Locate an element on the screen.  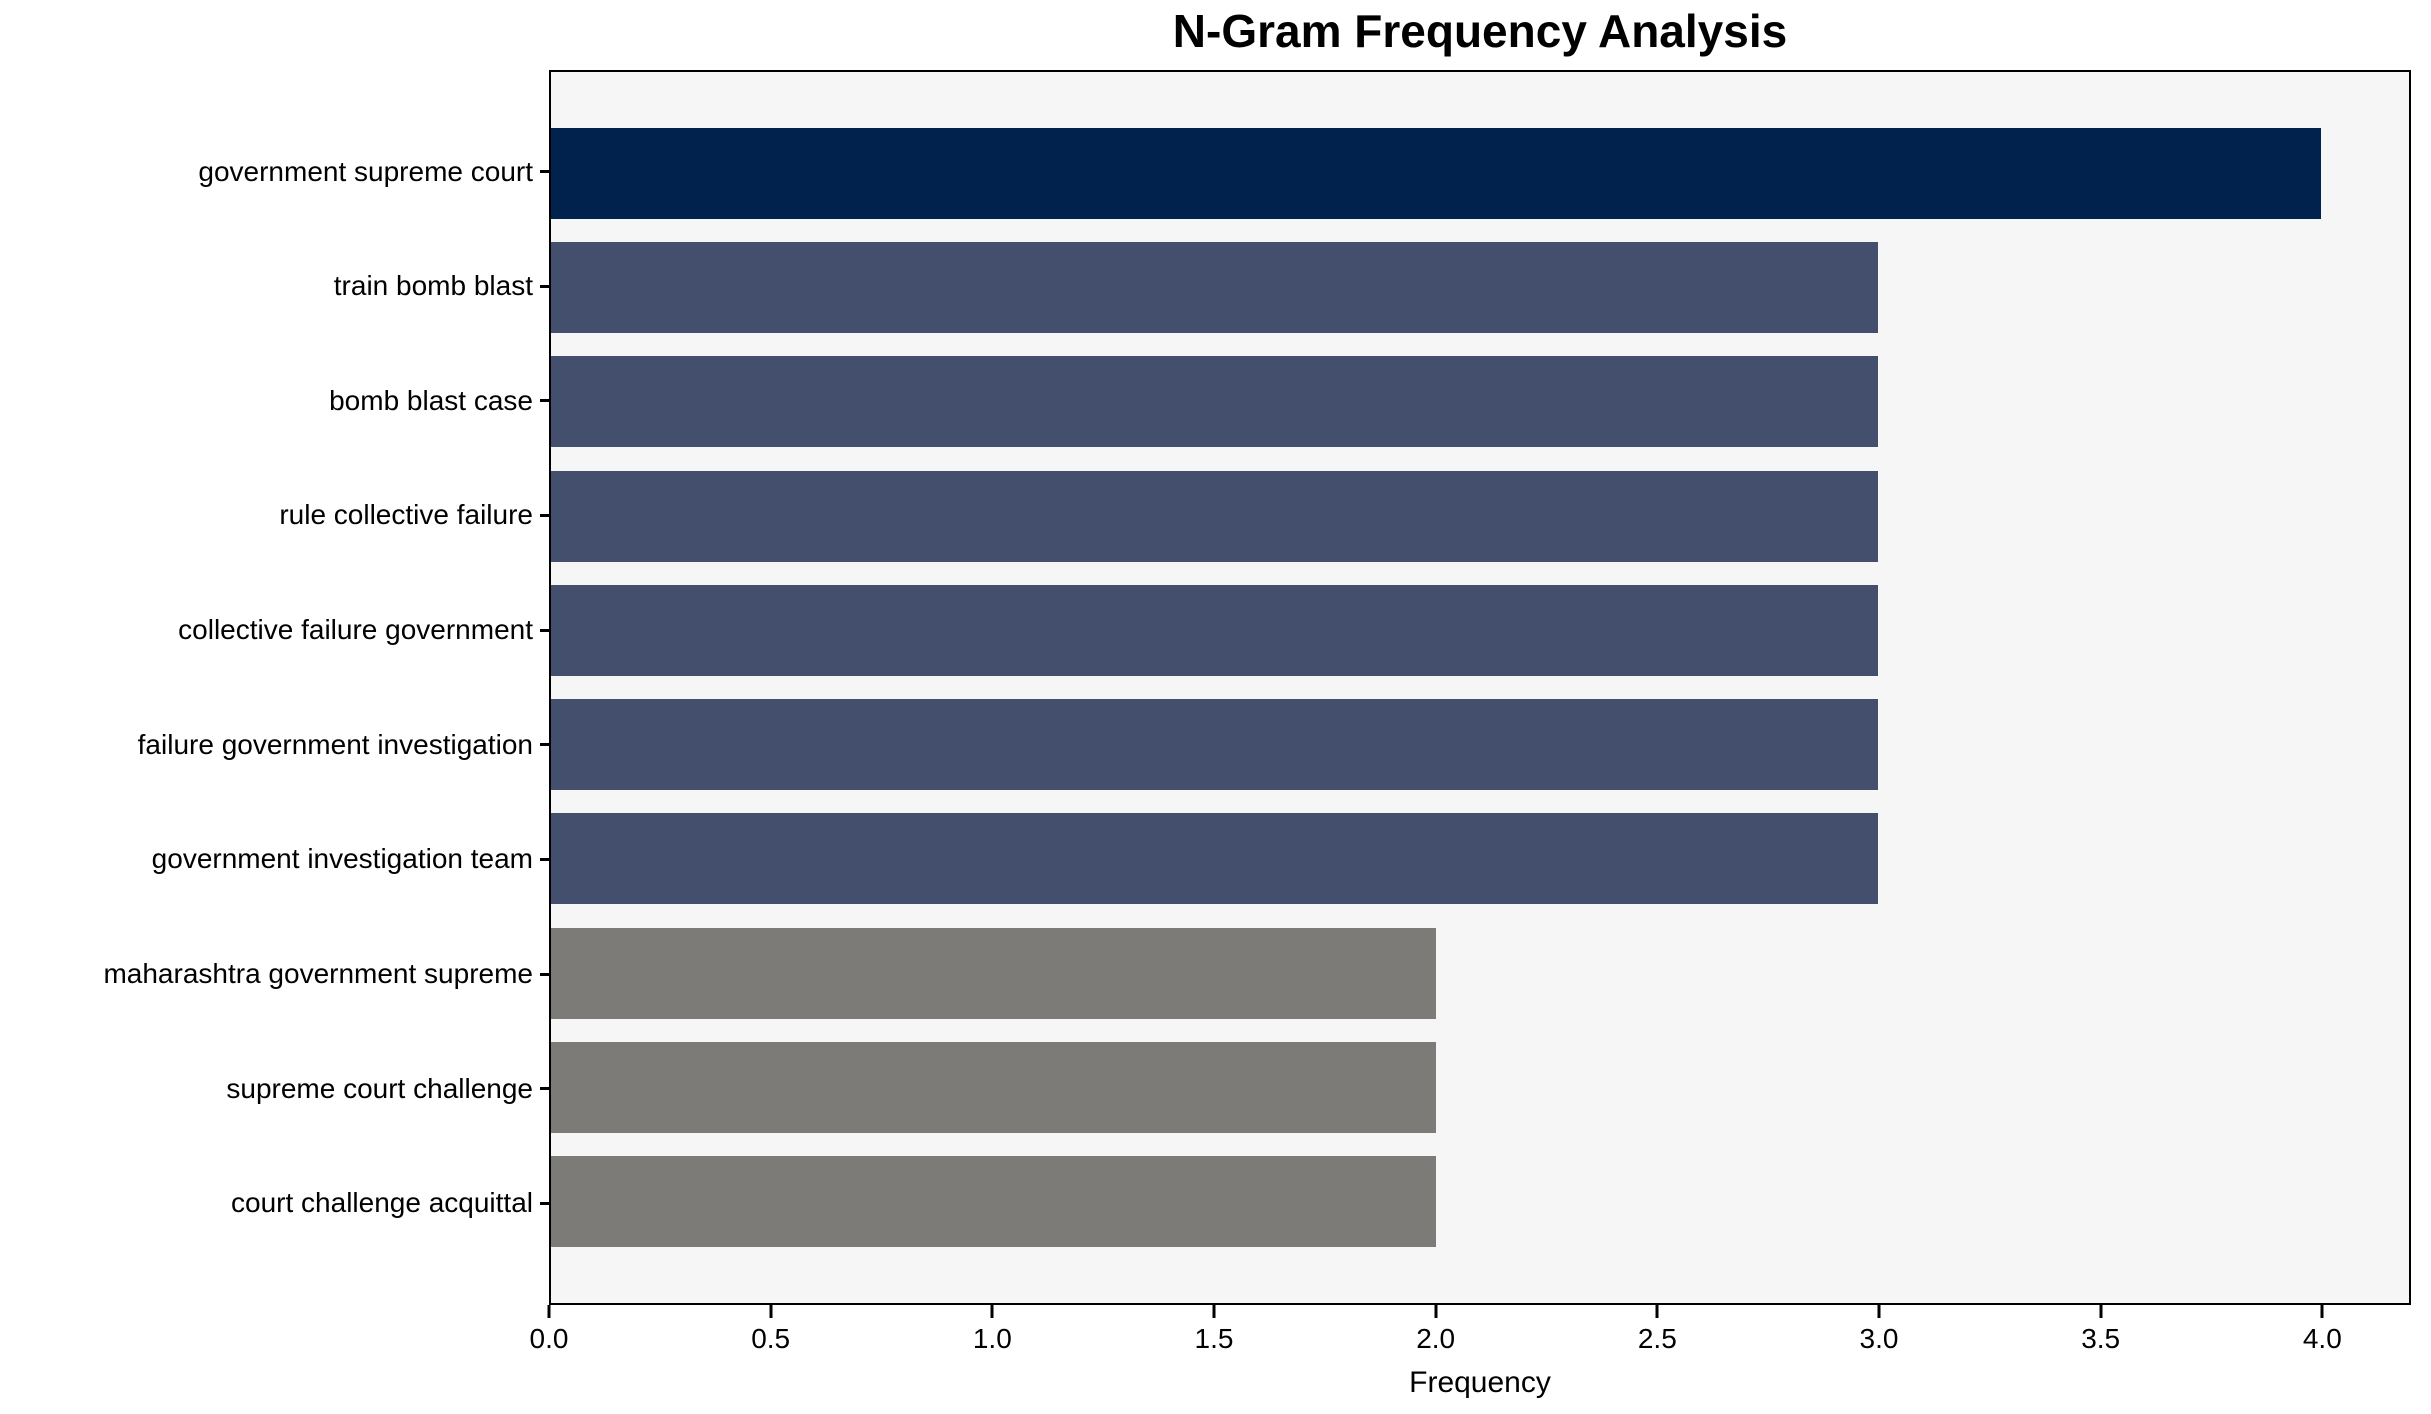
bar-government-supreme-court is located at coordinates (1436, 173).